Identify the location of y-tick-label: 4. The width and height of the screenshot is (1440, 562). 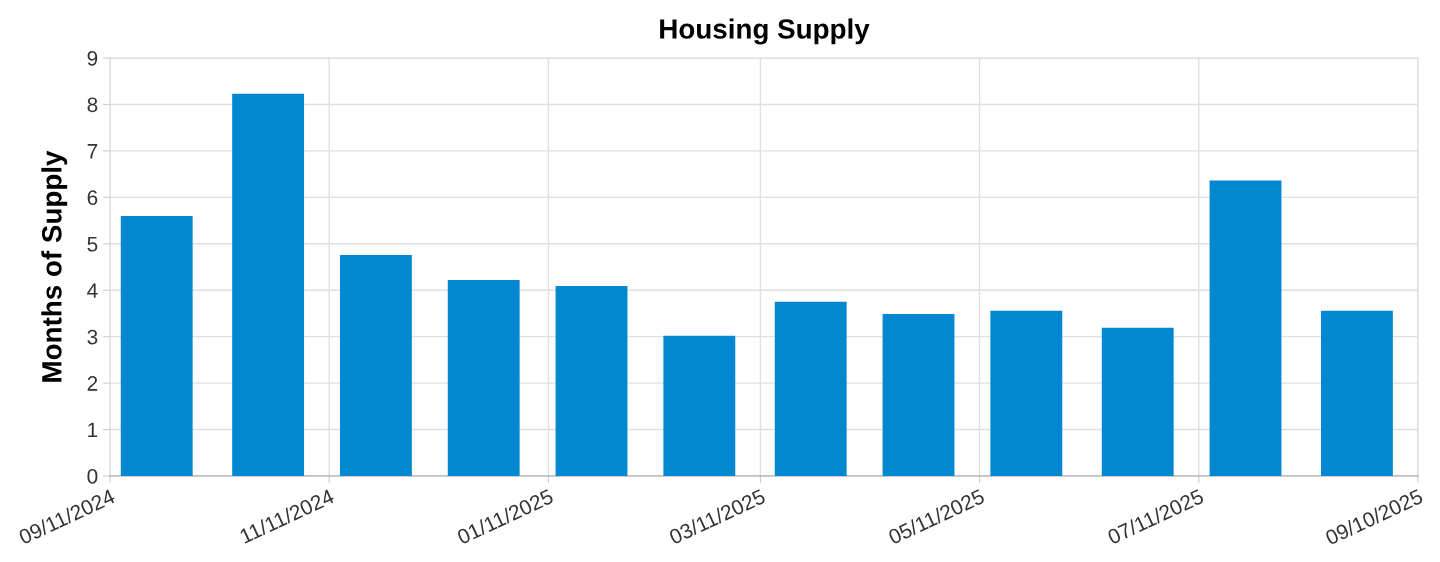
(92, 290).